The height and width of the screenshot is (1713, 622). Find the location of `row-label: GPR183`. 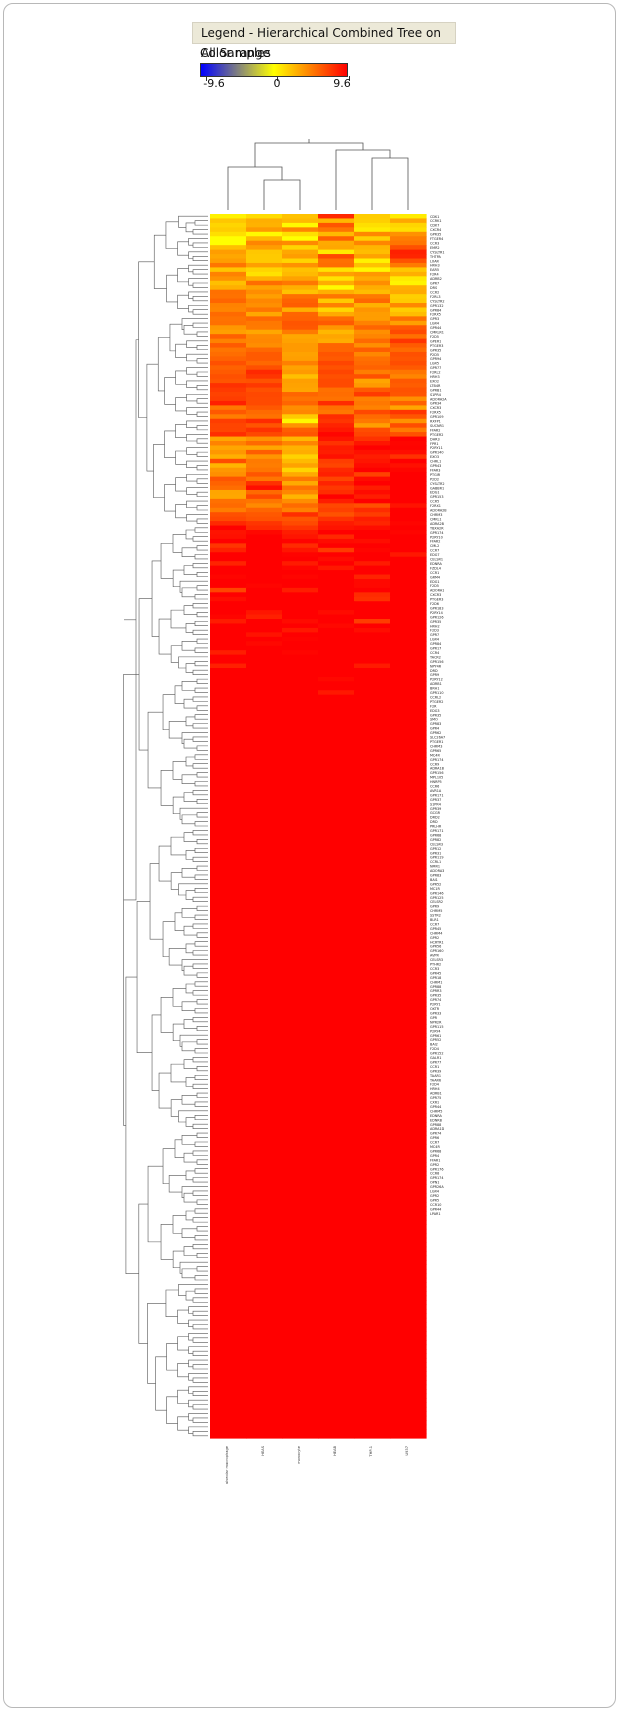

row-label: GPR183 is located at coordinates (437, 608).